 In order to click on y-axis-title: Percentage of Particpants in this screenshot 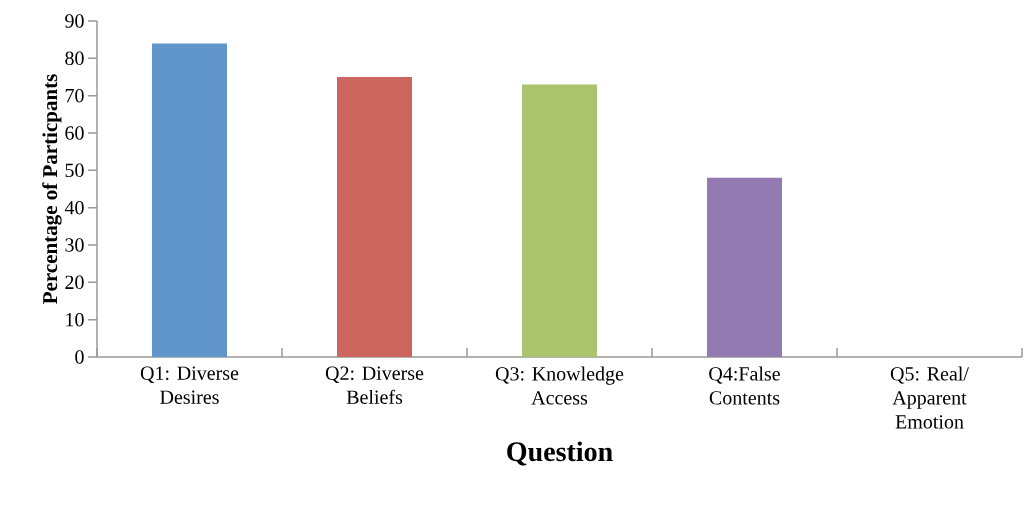, I will do `click(52, 189)`.